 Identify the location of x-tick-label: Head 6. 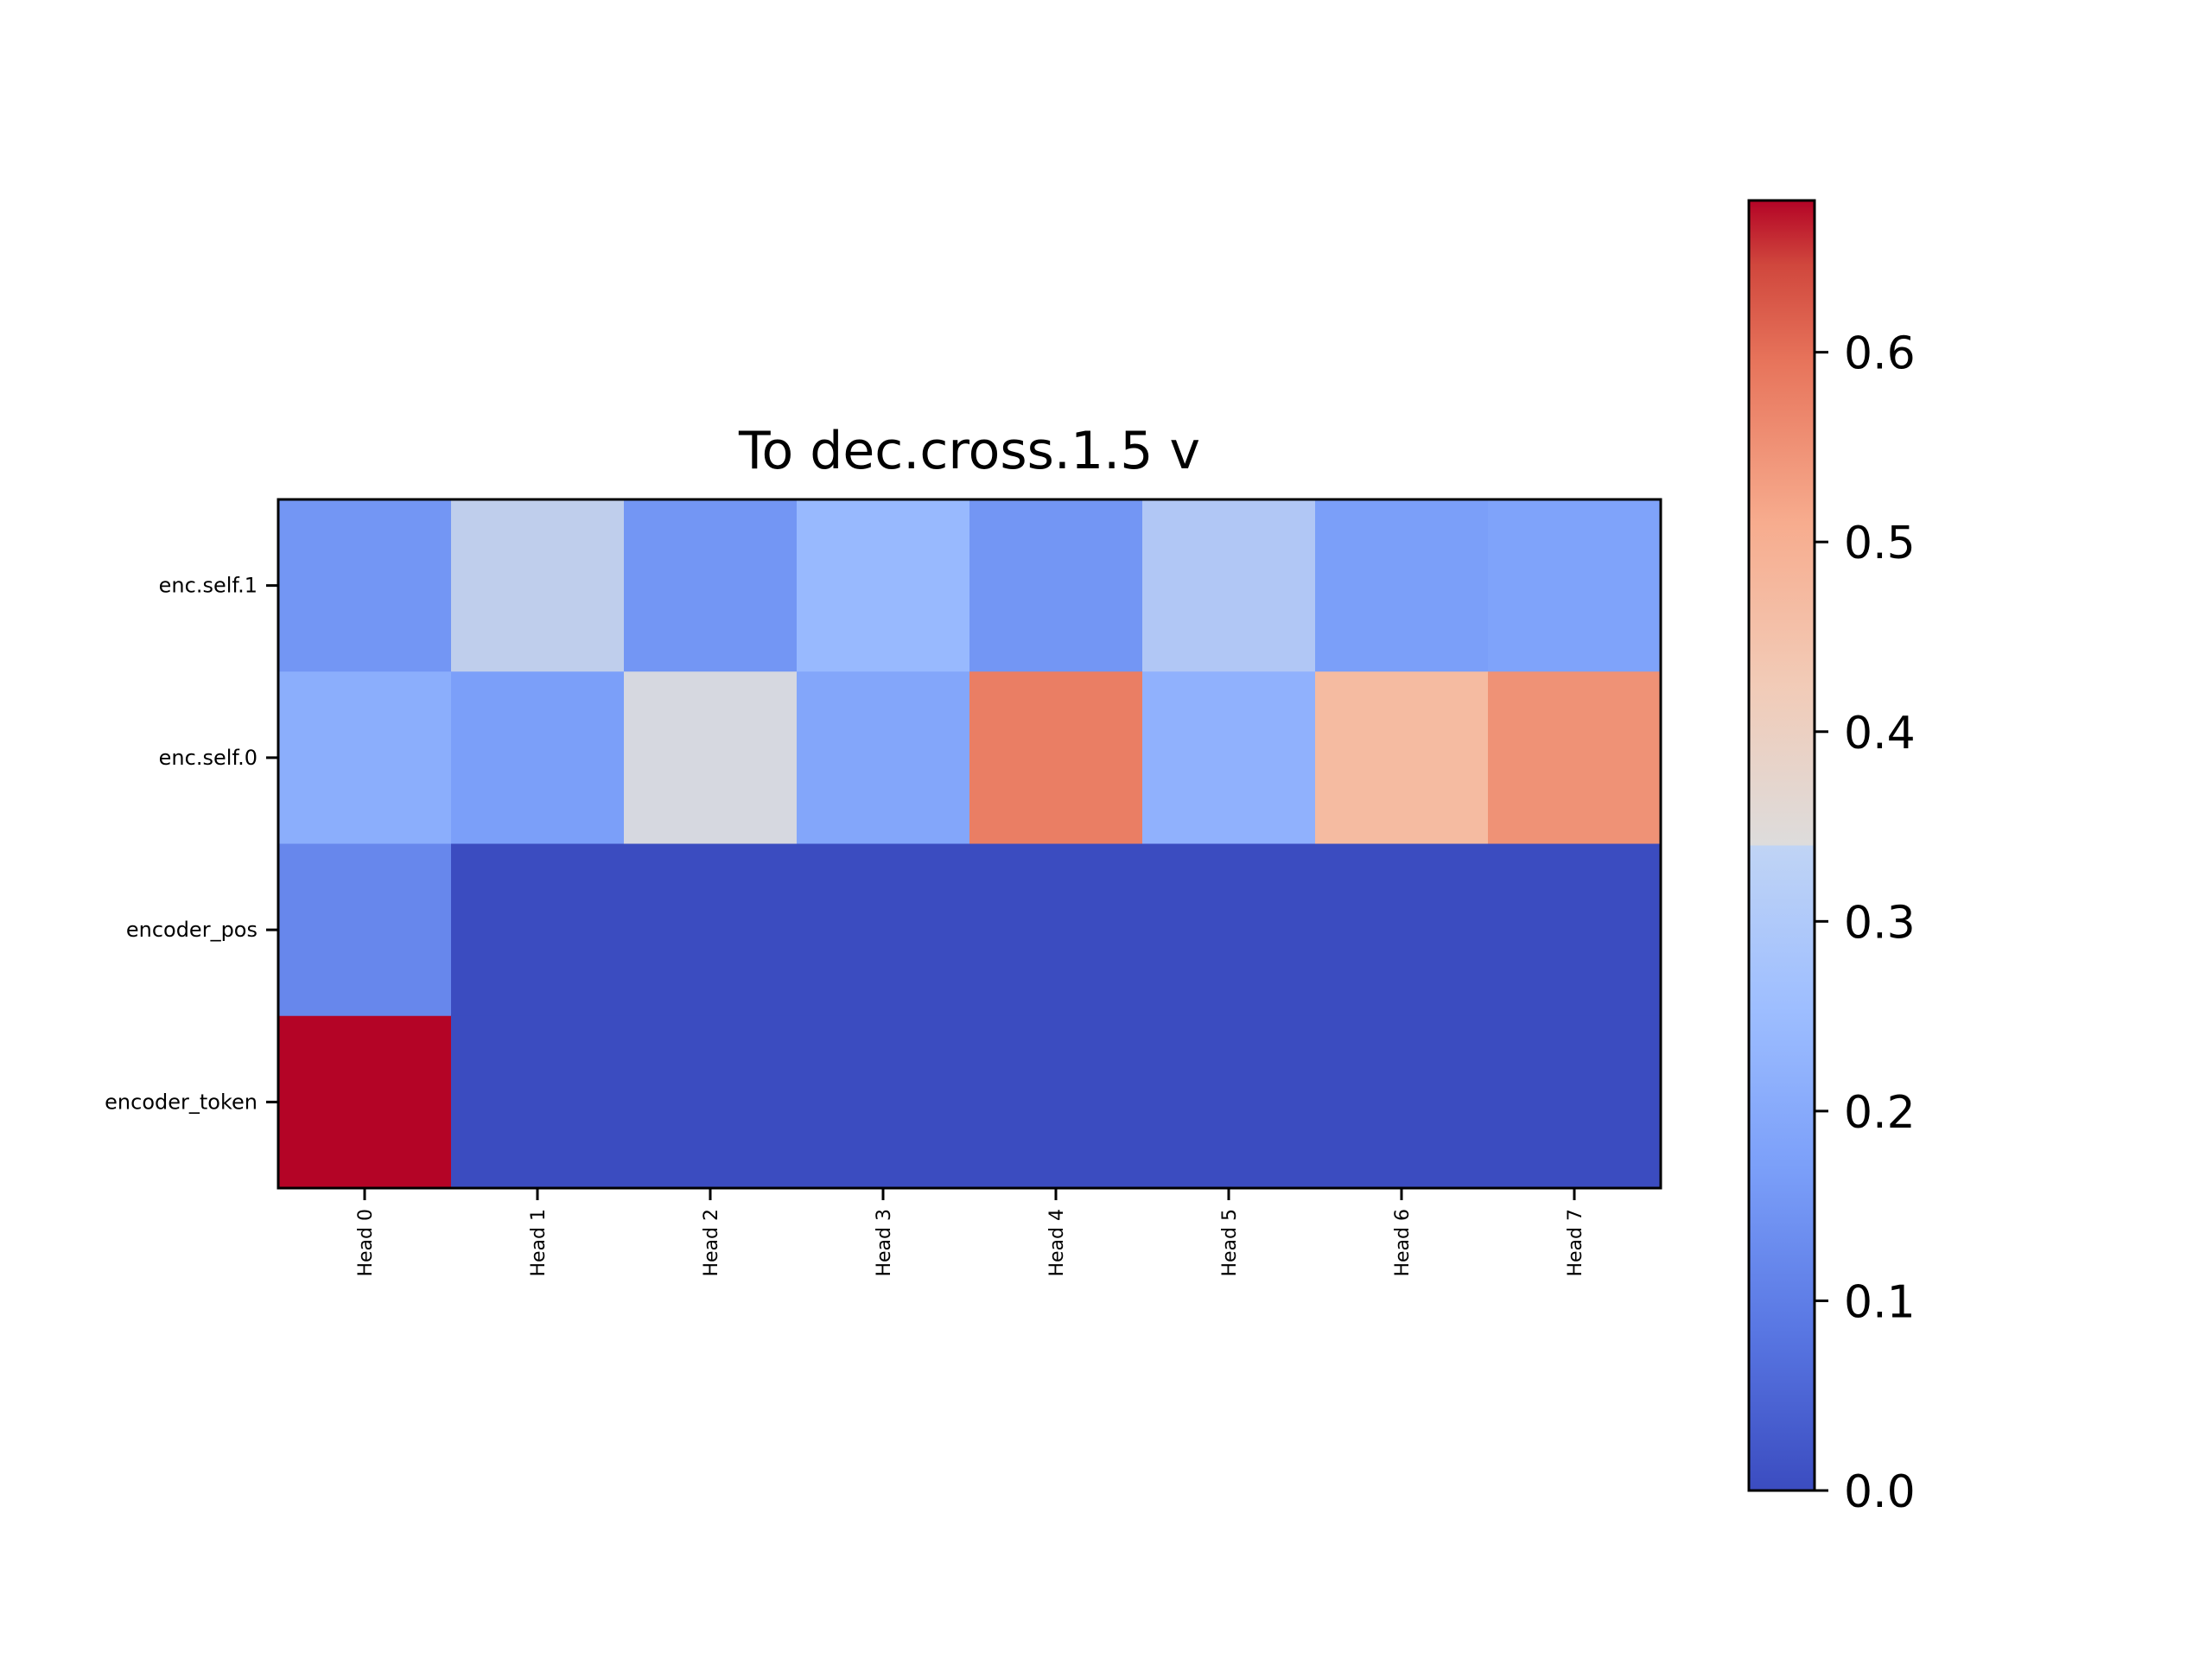
(1403, 1243).